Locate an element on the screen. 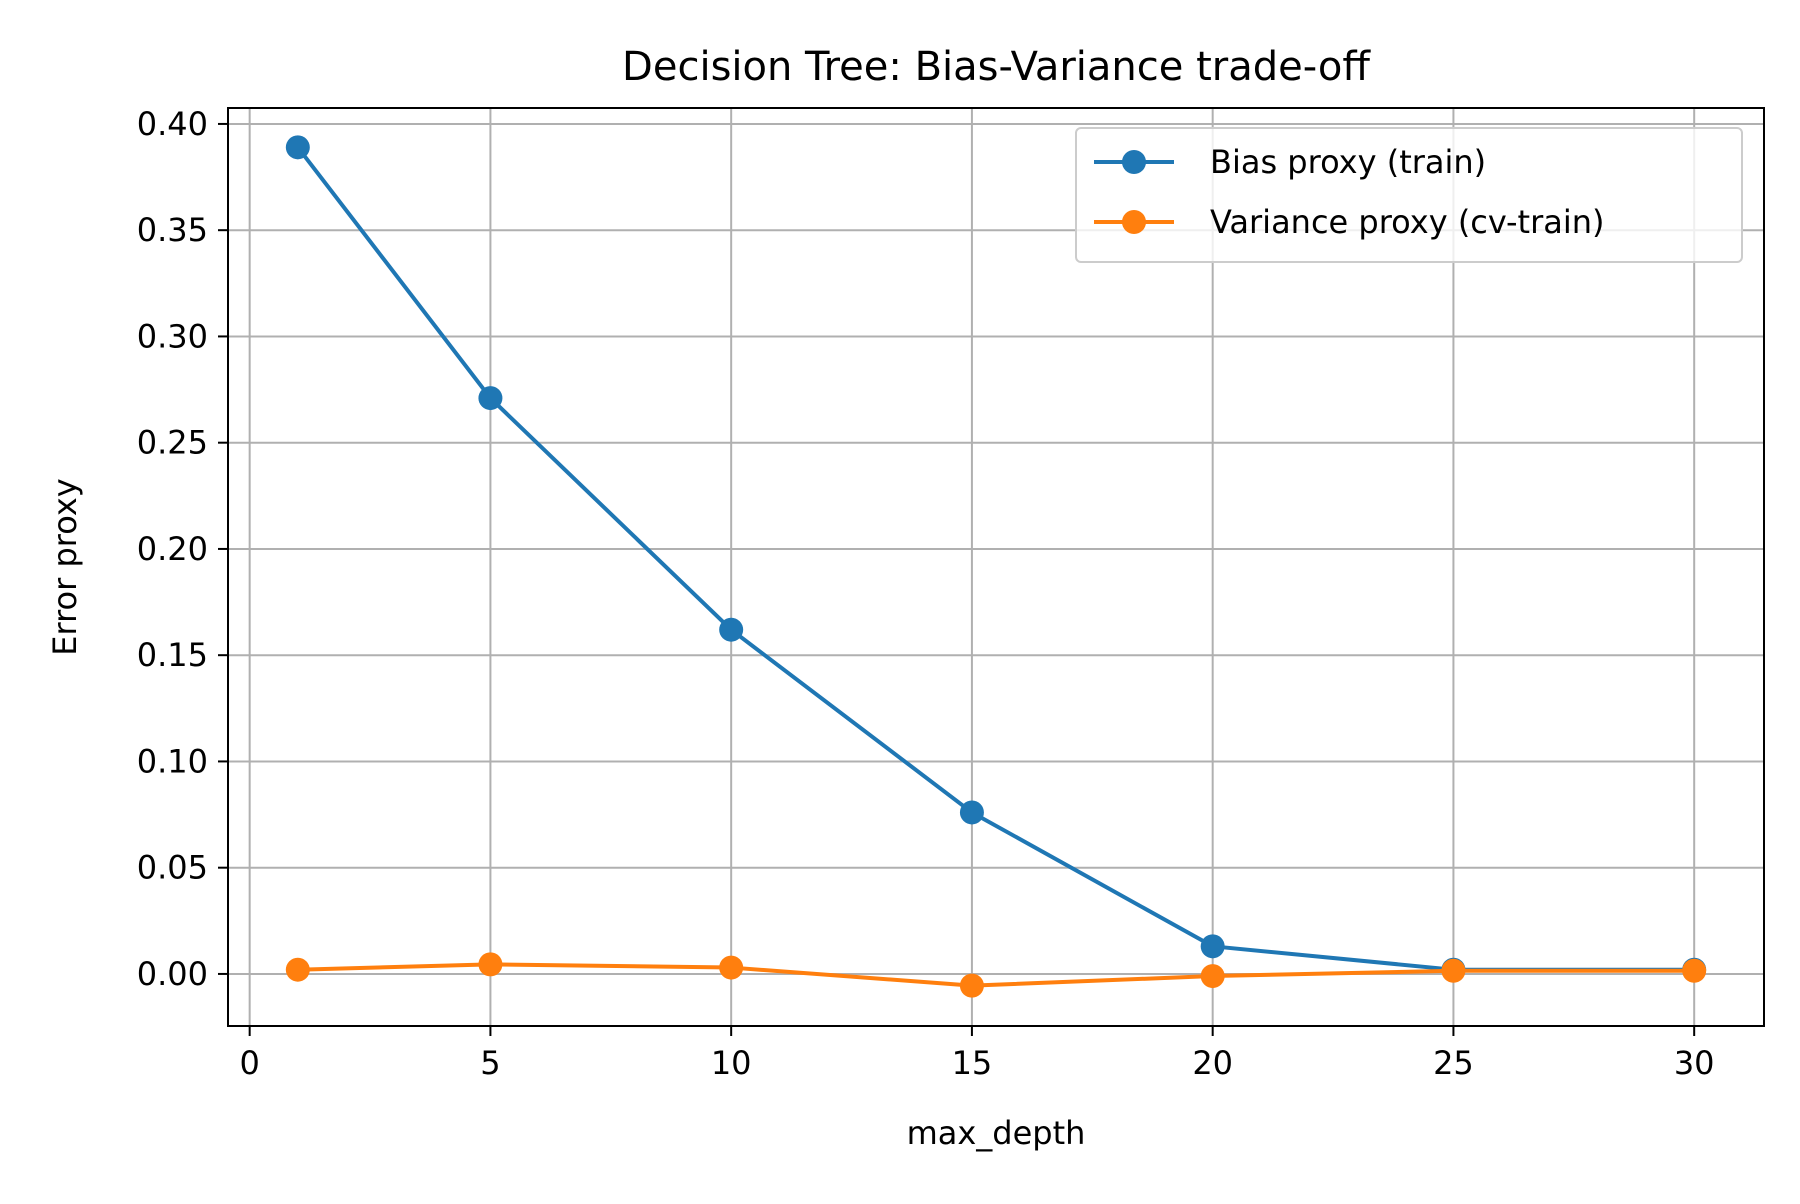 The image size is (1800, 1204). y-tick-label: 0.15 is located at coordinates (172, 655).